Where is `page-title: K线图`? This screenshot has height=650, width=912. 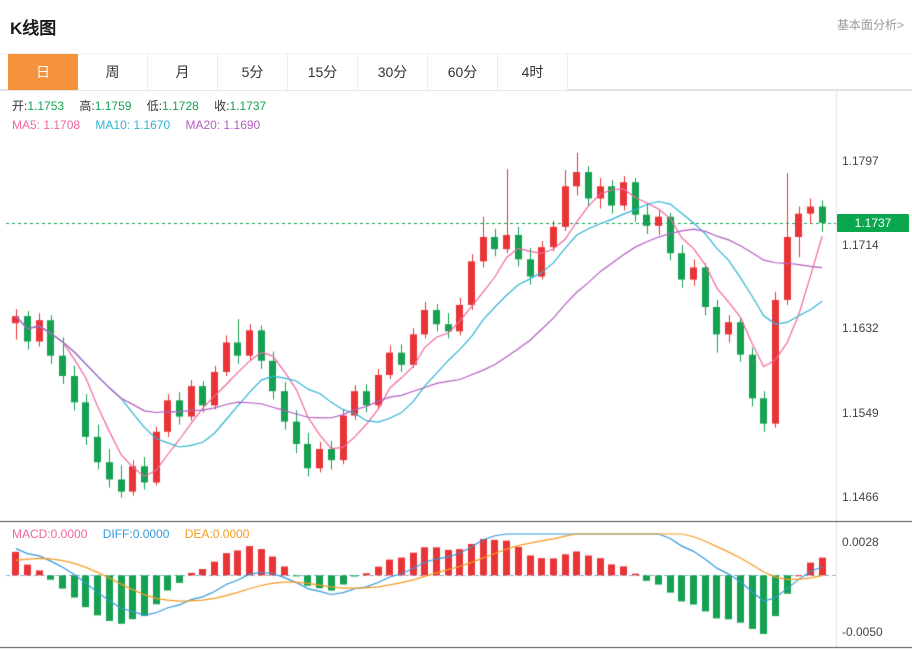 page-title: K线图 is located at coordinates (33, 28).